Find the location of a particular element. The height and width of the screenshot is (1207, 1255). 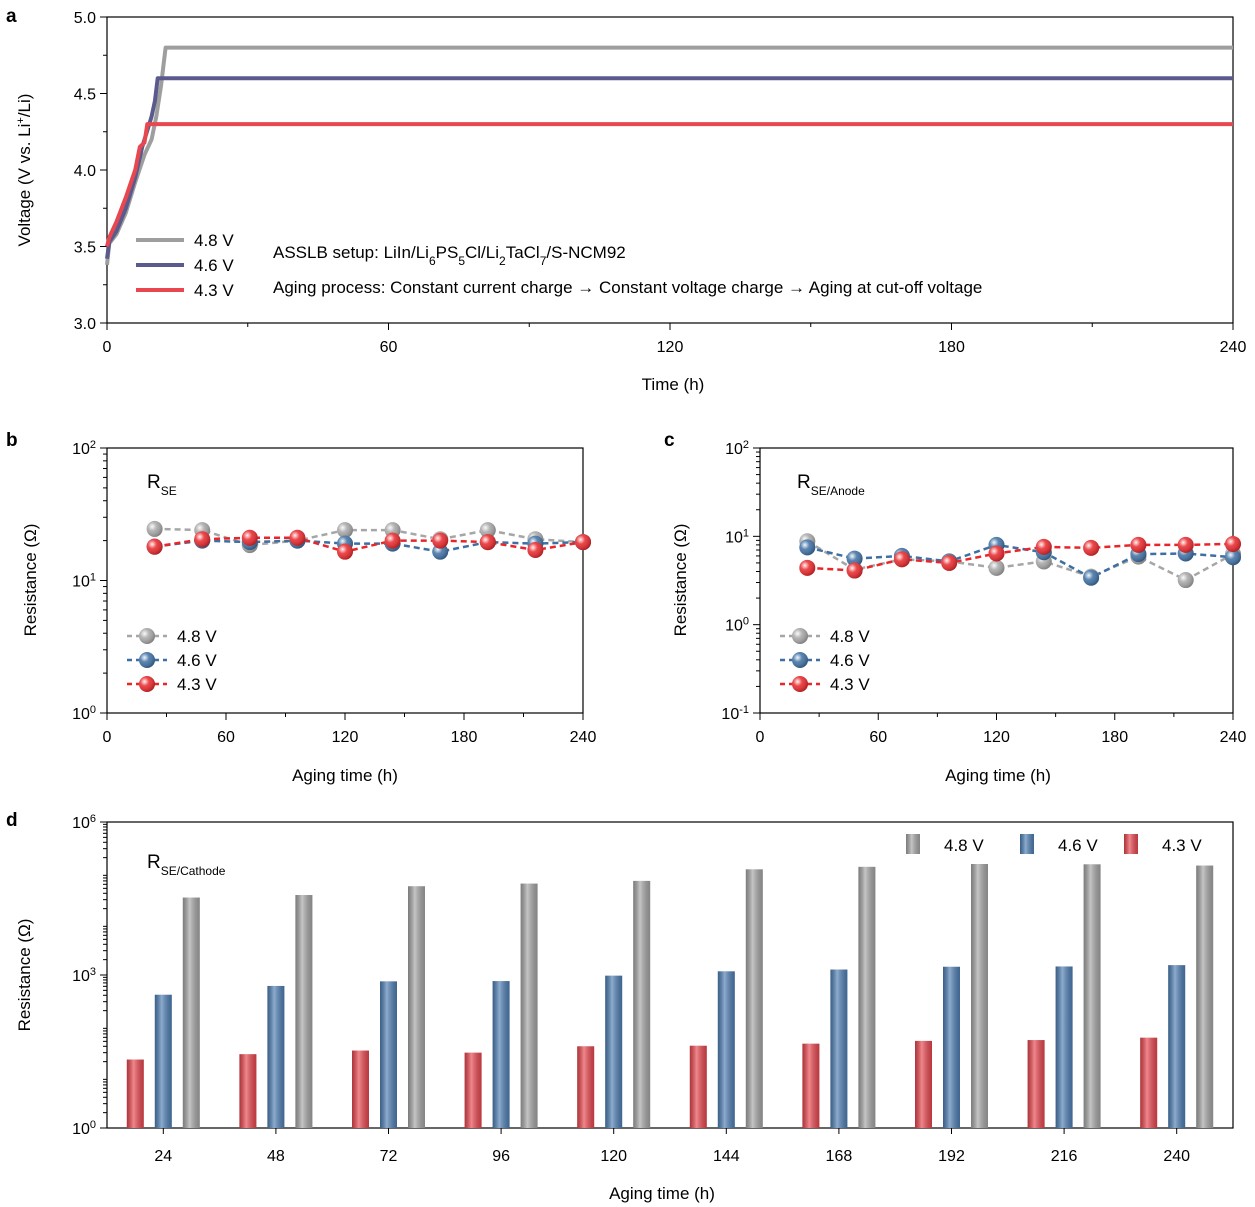

y-tick-label-d: 10⁰ is located at coordinates (84, 1128).